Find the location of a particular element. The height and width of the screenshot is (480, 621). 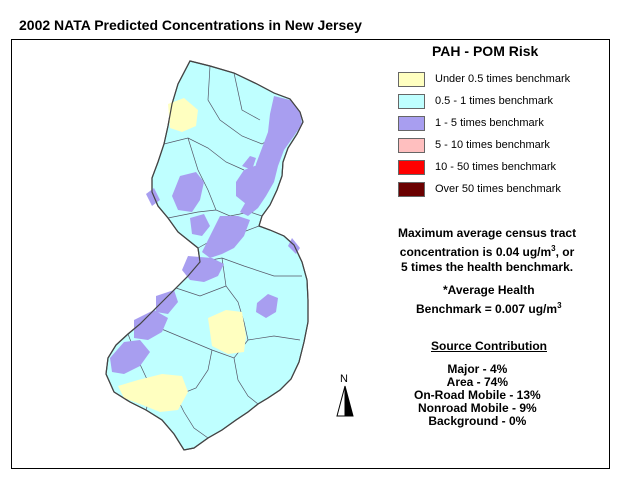

legend-item: 1 - 5 times benchmark is located at coordinates (498, 124).